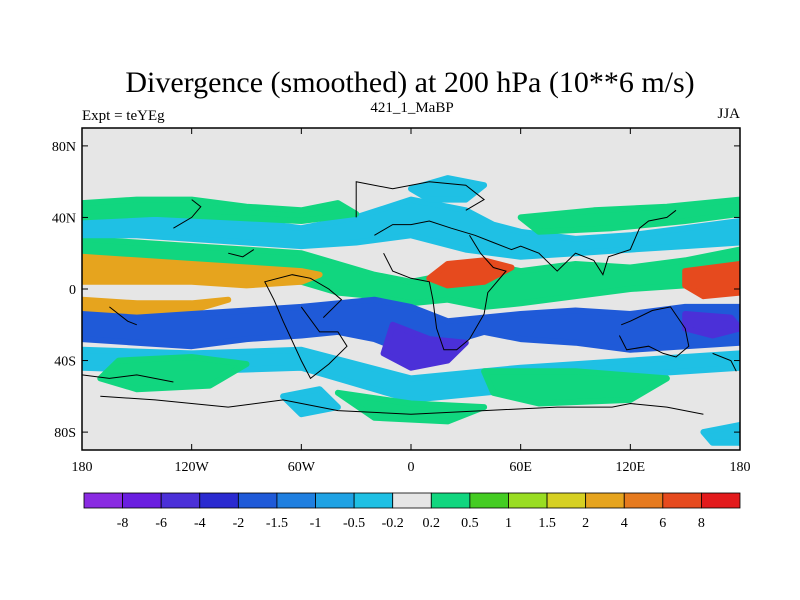 Image resolution: width=800 pixels, height=600 pixels. I want to click on y-tick-label: 0, so click(72, 290).